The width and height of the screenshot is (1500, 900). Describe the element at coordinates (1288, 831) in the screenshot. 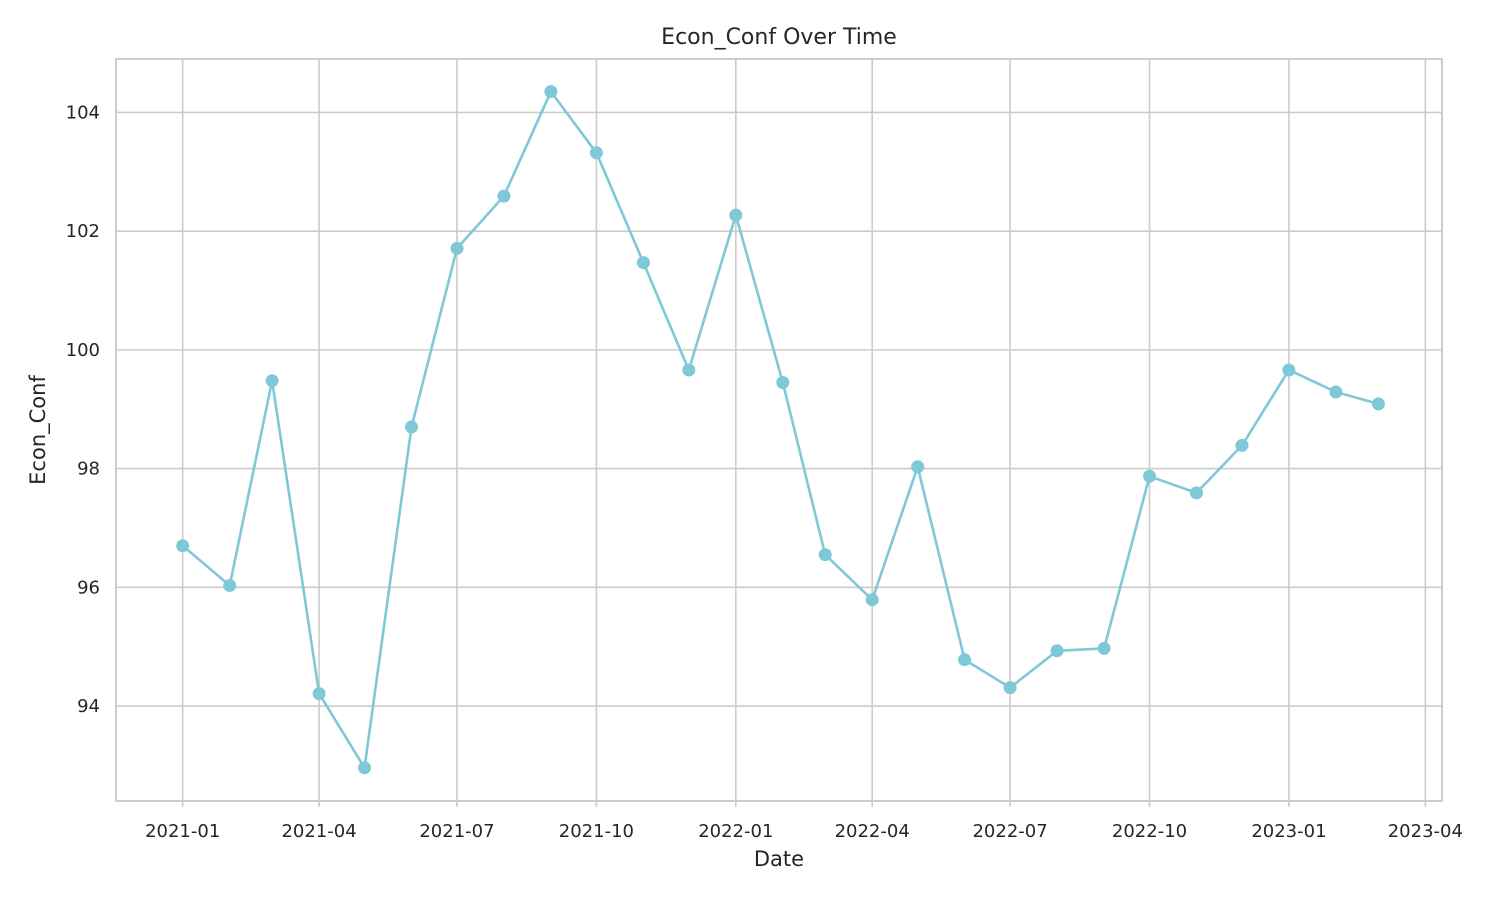

I see `x-tick-label: 2023-01` at that location.